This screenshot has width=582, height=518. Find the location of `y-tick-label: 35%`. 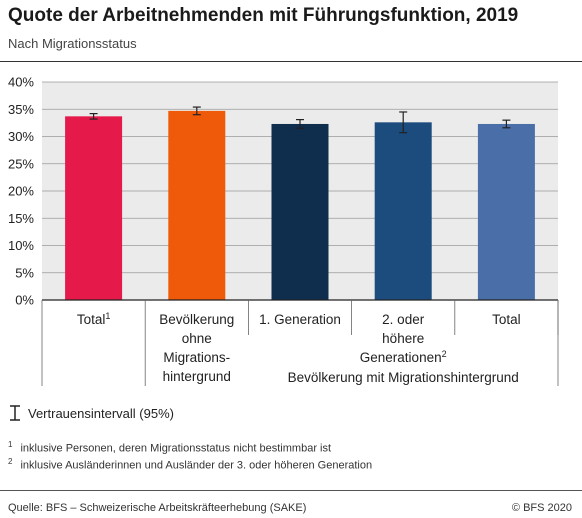

y-tick-label: 35% is located at coordinates (21, 109).